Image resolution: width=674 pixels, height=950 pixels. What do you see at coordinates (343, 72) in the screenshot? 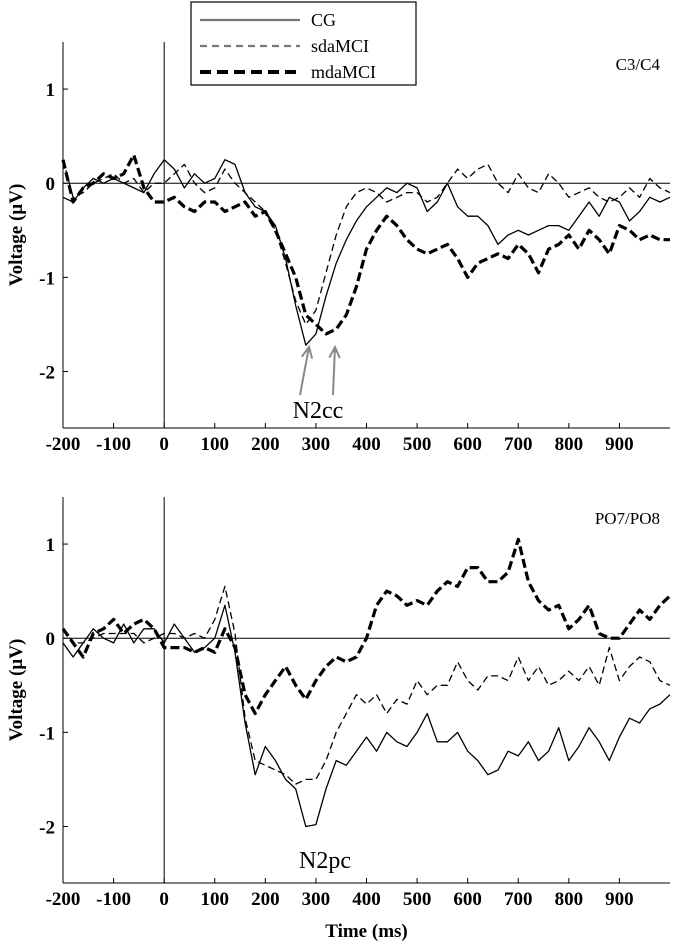
I see `legend-label: mdaMCI` at bounding box center [343, 72].